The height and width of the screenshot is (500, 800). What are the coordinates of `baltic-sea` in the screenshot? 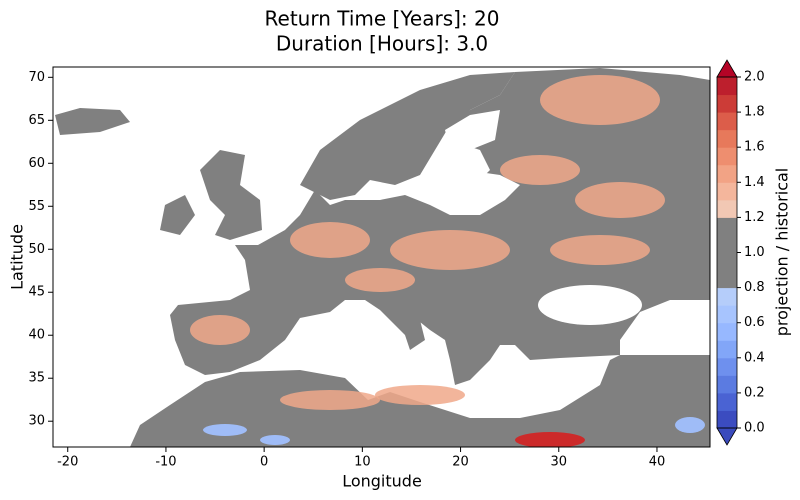 It's located at (475, 162).